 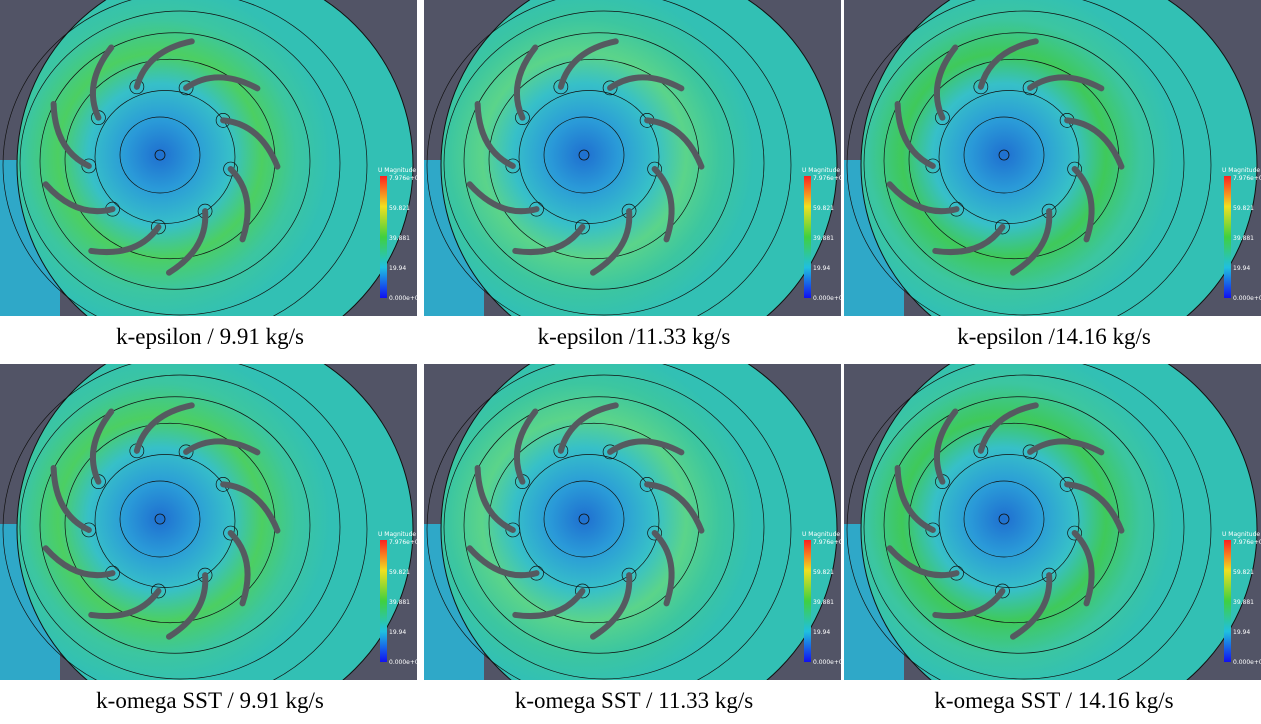 I want to click on caption: k-omega SST / 9.91 kg/s, so click(x=210, y=700).